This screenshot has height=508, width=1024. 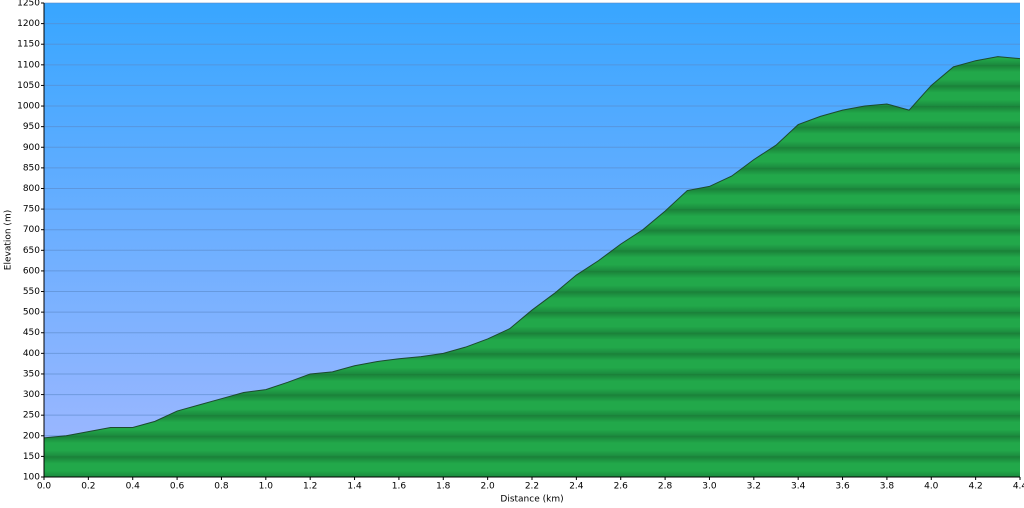 What do you see at coordinates (28, 86) in the screenshot?
I see `y-tick-label: 1050` at bounding box center [28, 86].